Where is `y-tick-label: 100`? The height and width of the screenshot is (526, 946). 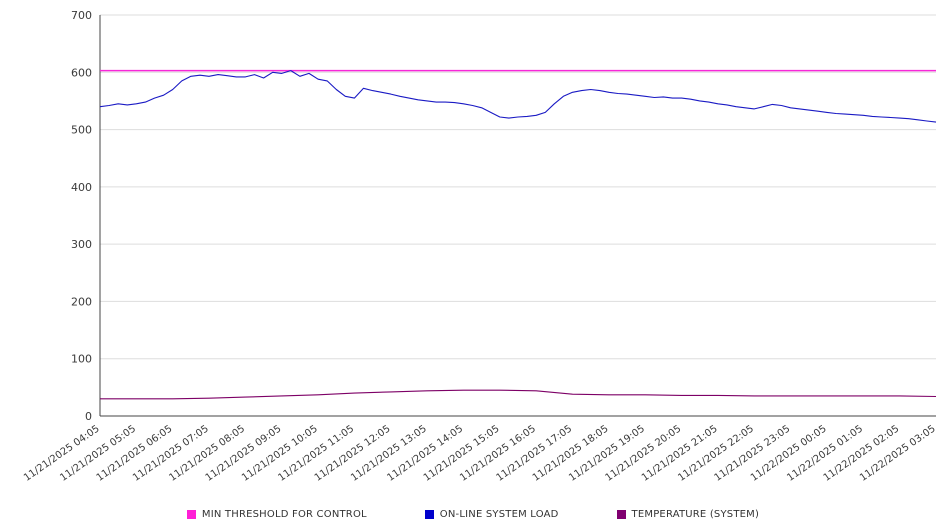
y-tick-label: 100 is located at coordinates (81, 359).